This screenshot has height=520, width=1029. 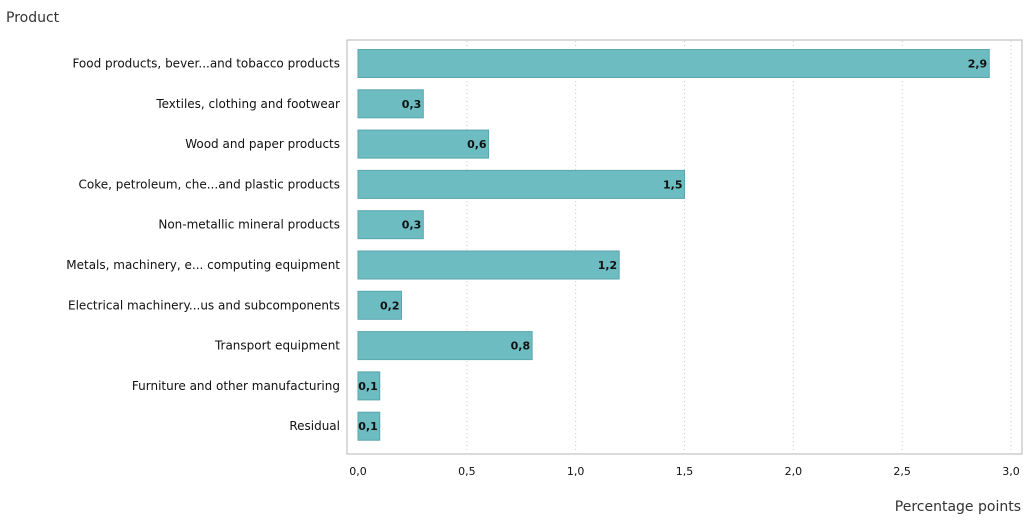 What do you see at coordinates (247, 104) in the screenshot?
I see `category-label: Textiles, clothing and footwear` at bounding box center [247, 104].